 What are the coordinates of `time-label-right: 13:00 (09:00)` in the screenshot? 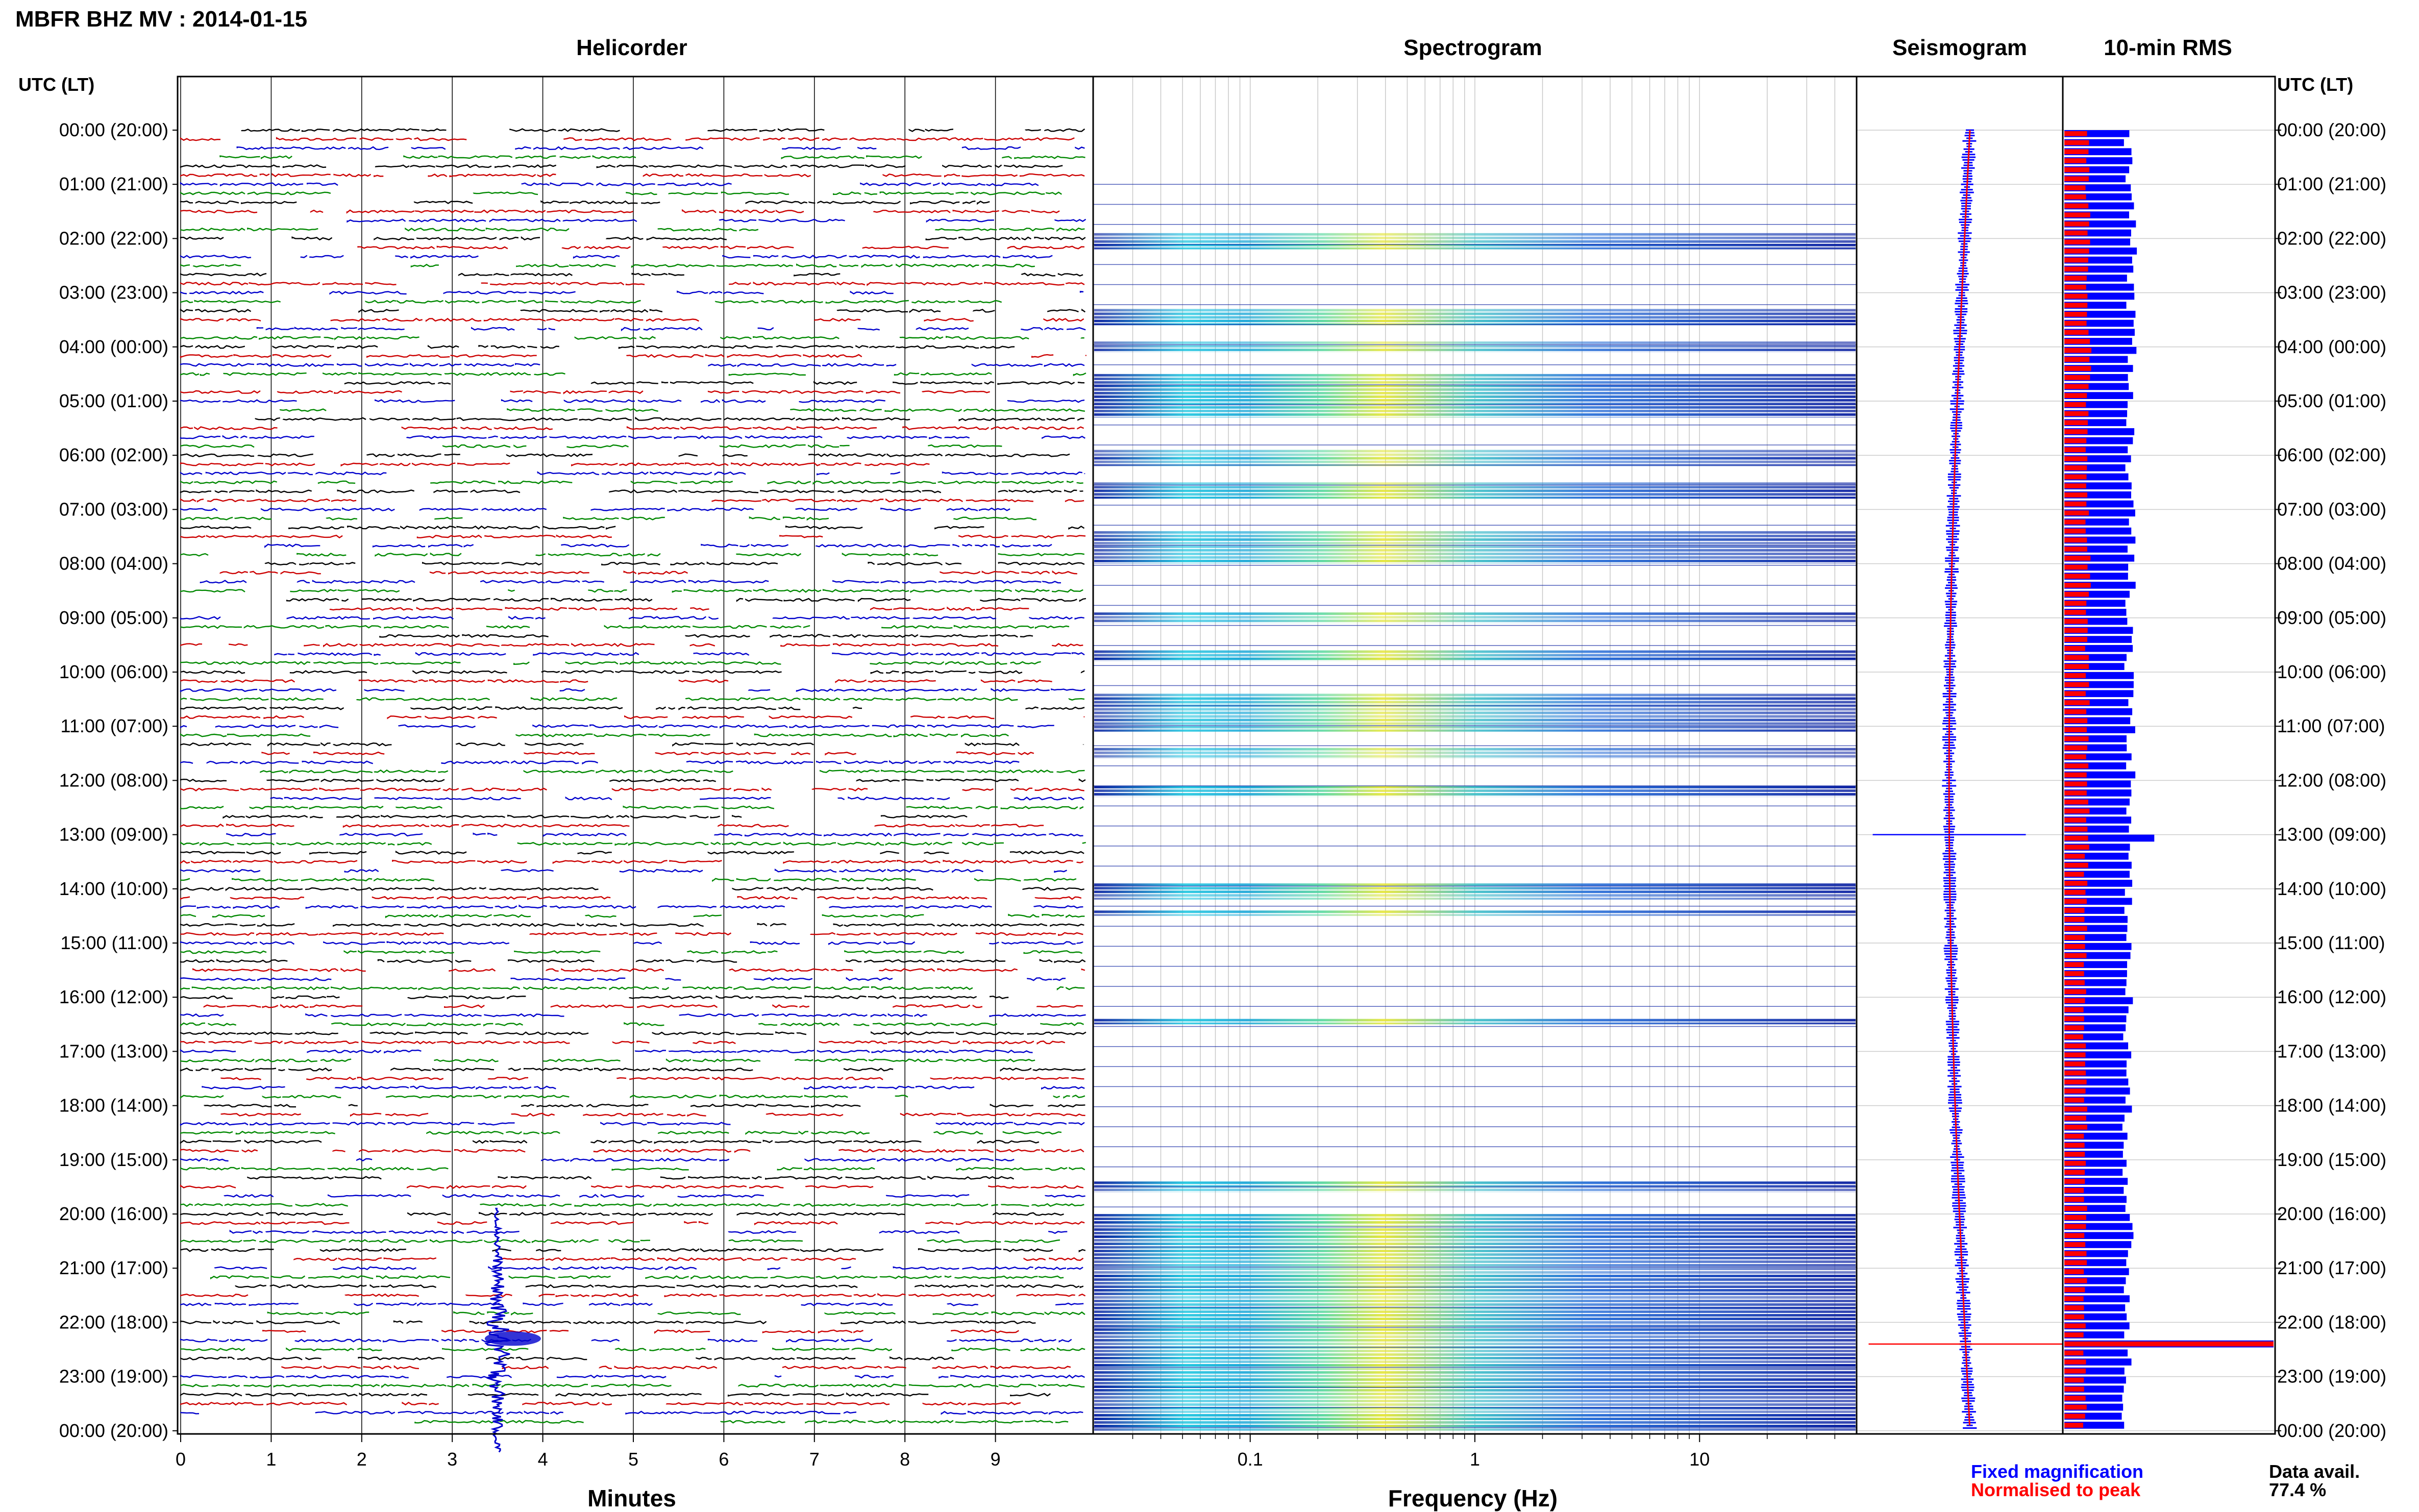 It's located at (2331, 834).